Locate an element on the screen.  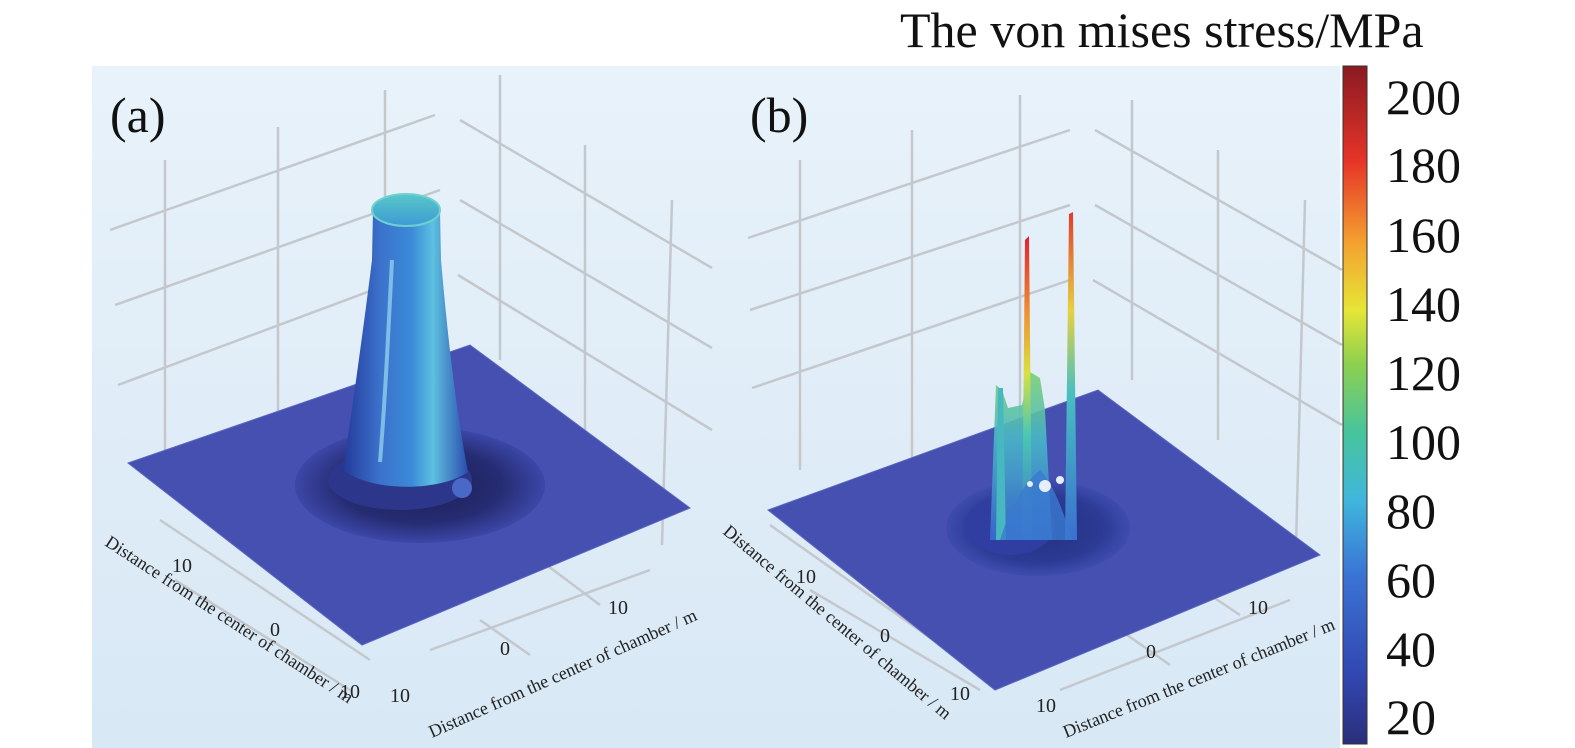
panel-a-xtick-2: 0 is located at coordinates (505, 649).